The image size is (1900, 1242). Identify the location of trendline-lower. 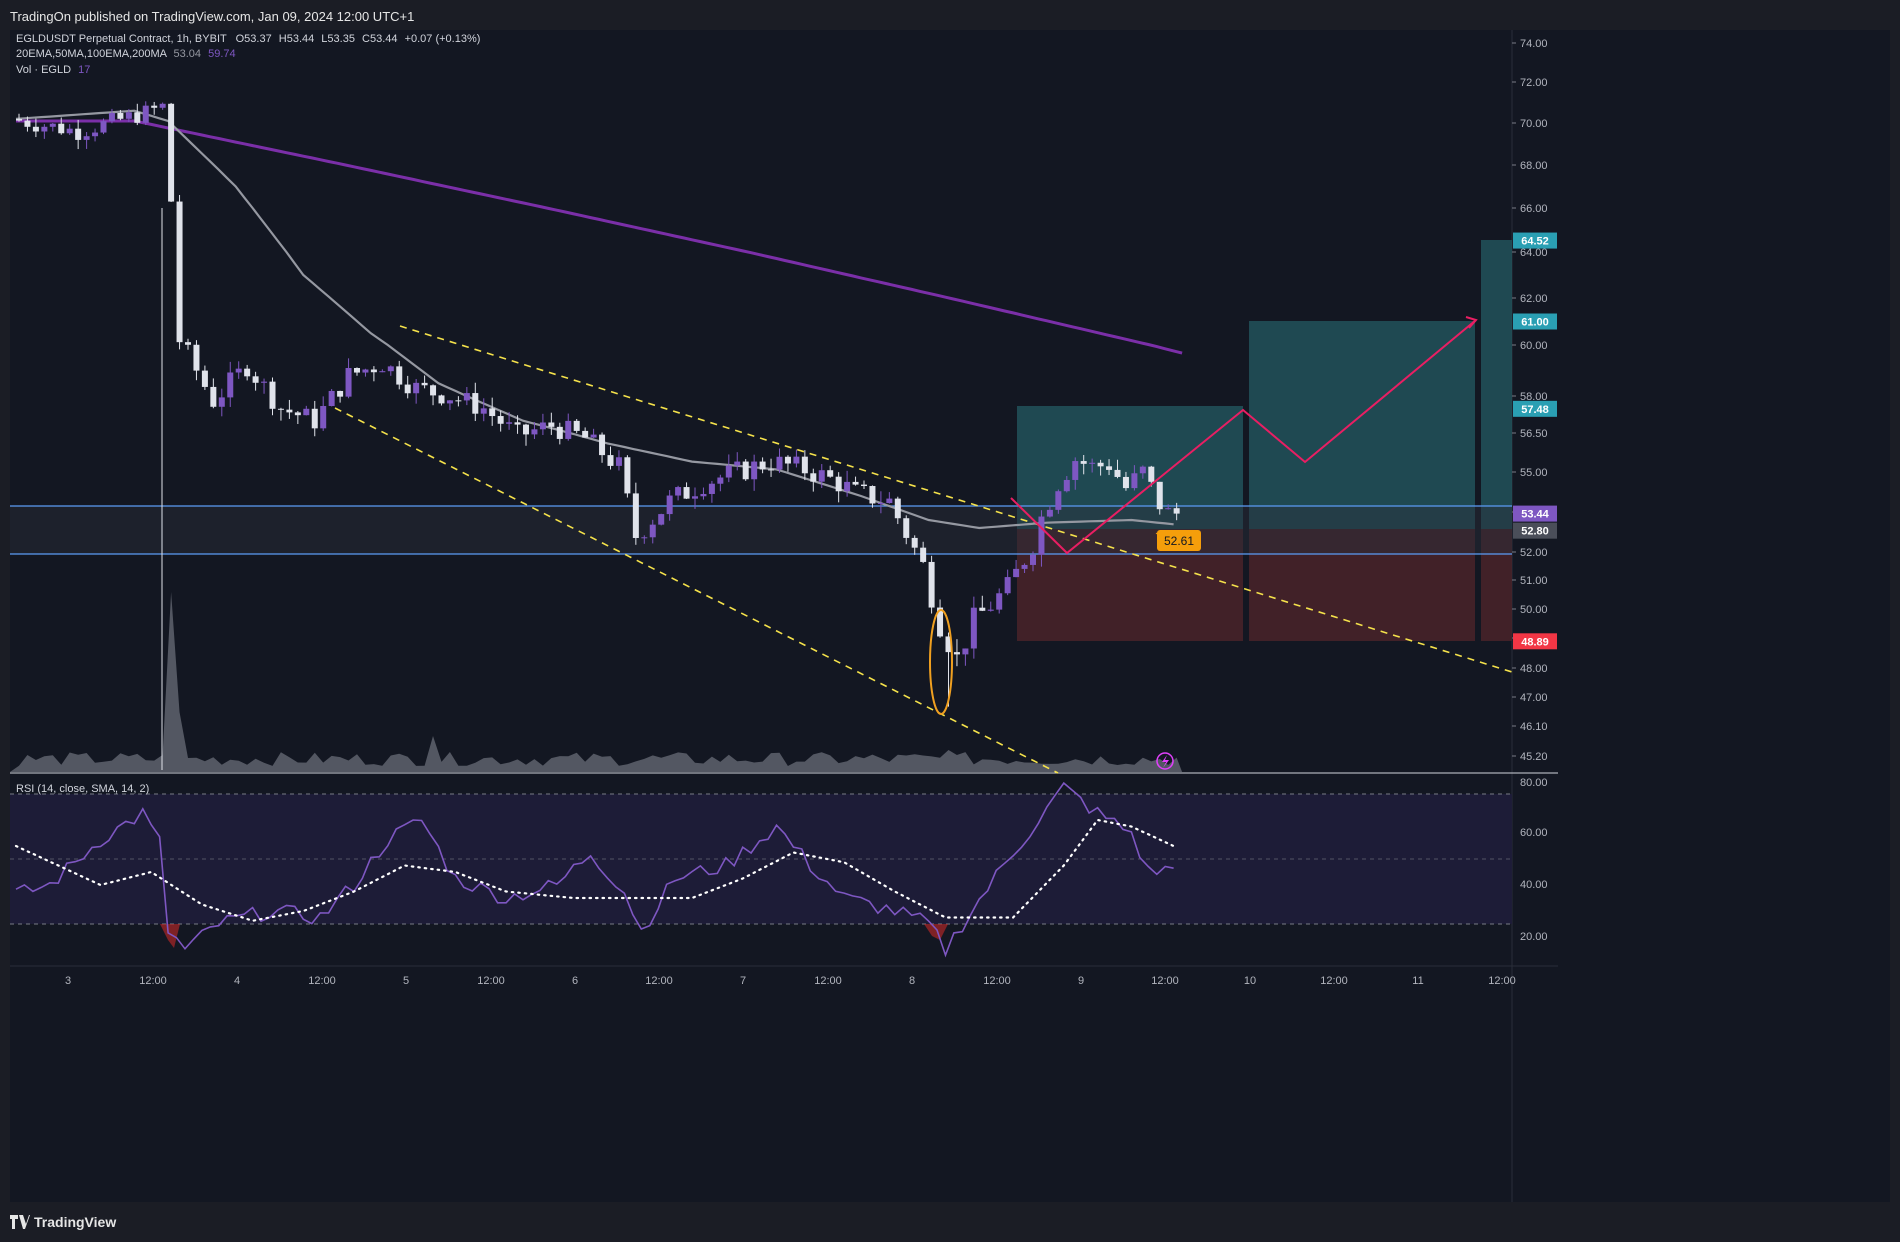
(696, 590).